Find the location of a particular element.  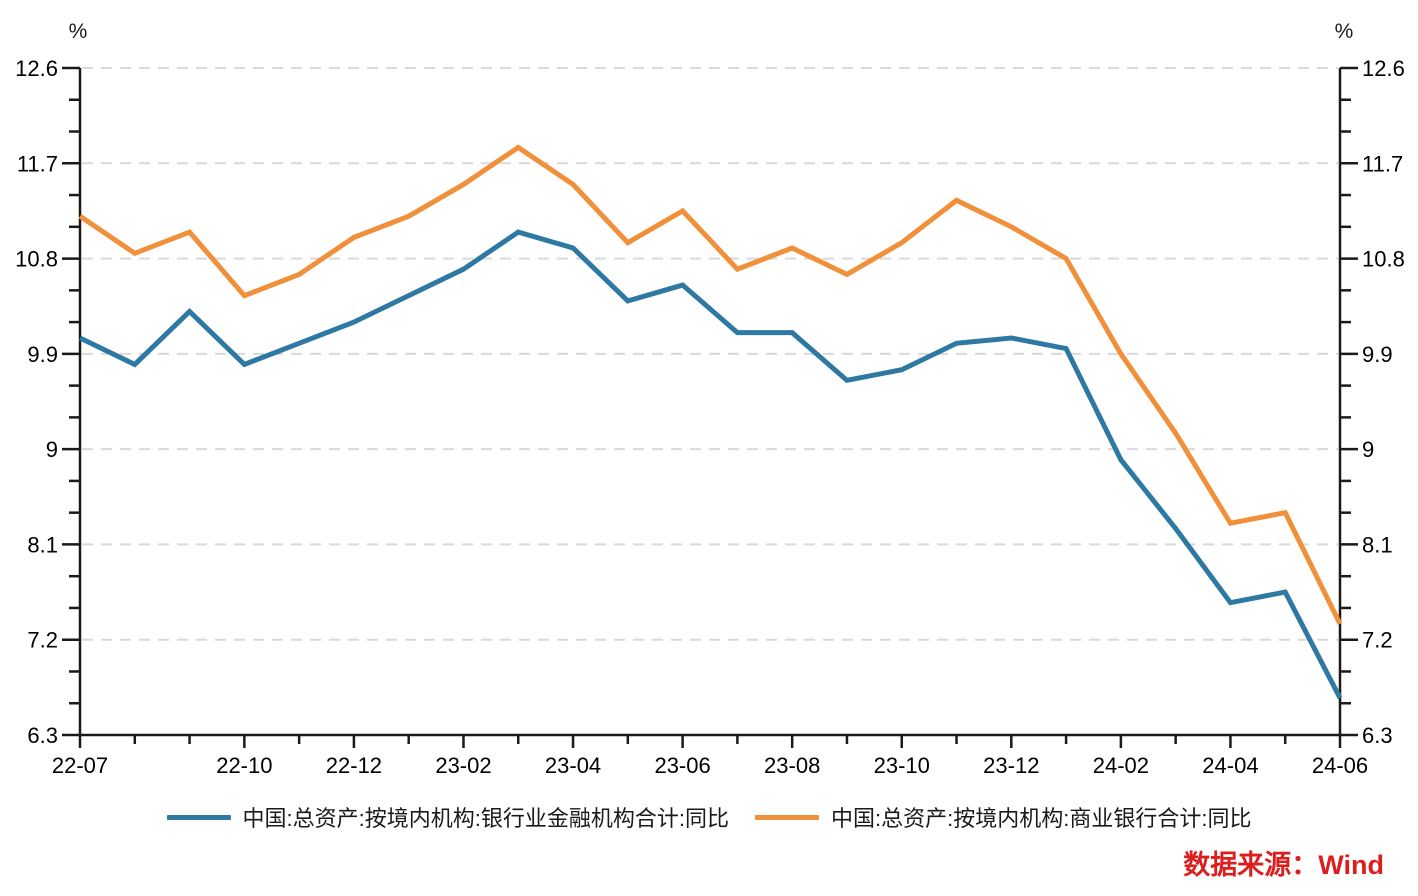

legend-item-commercial-banks: 中国:总资产:按境内机构:商业银行合计:同比 is located at coordinates (1003, 817).